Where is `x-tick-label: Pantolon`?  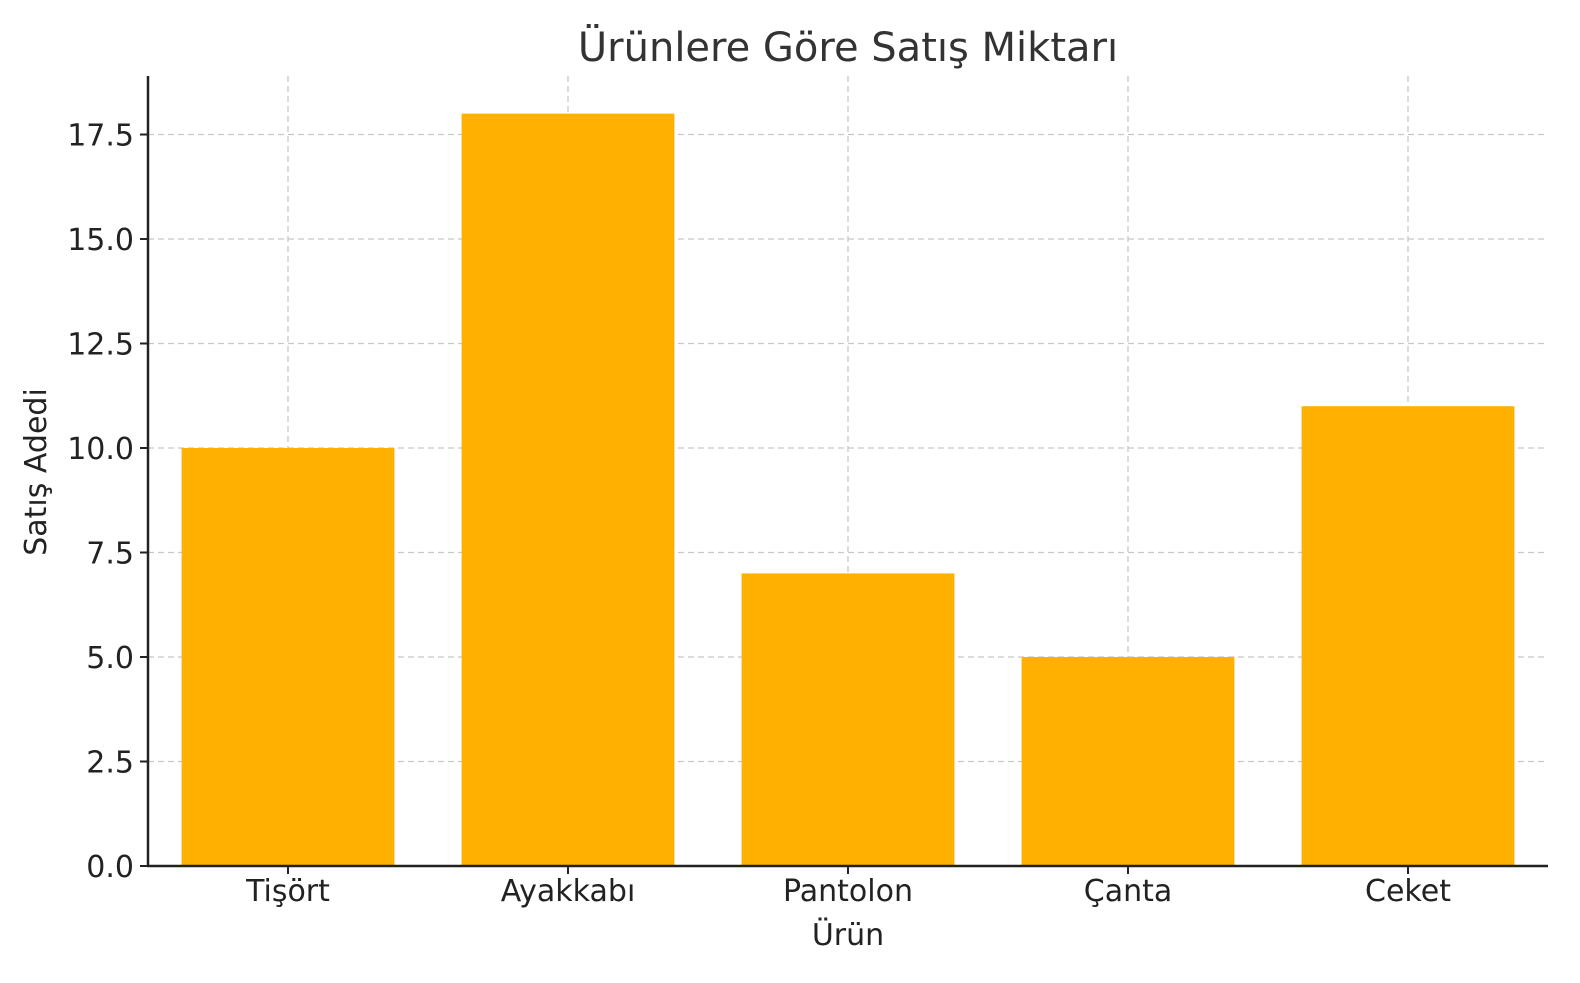
x-tick-label: Pantolon is located at coordinates (848, 891).